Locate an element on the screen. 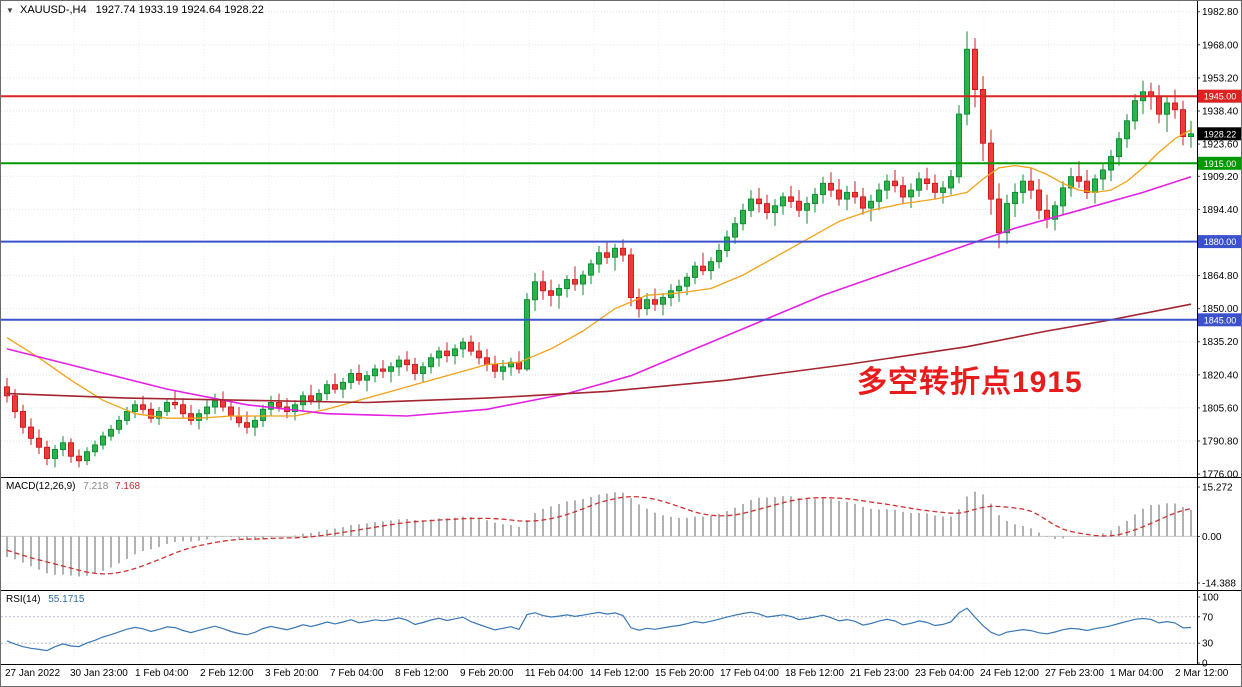  time-tick-label: 27 Feb 23:00 is located at coordinates (1074, 673).